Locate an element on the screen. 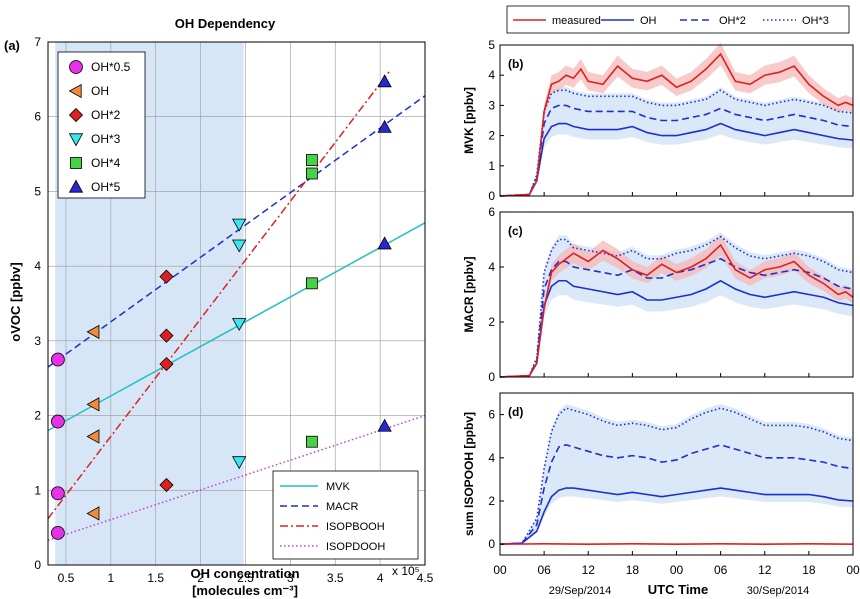  panel-c: 0 2 4 6 (c) MACR [ppbv] is located at coordinates (657, 294).